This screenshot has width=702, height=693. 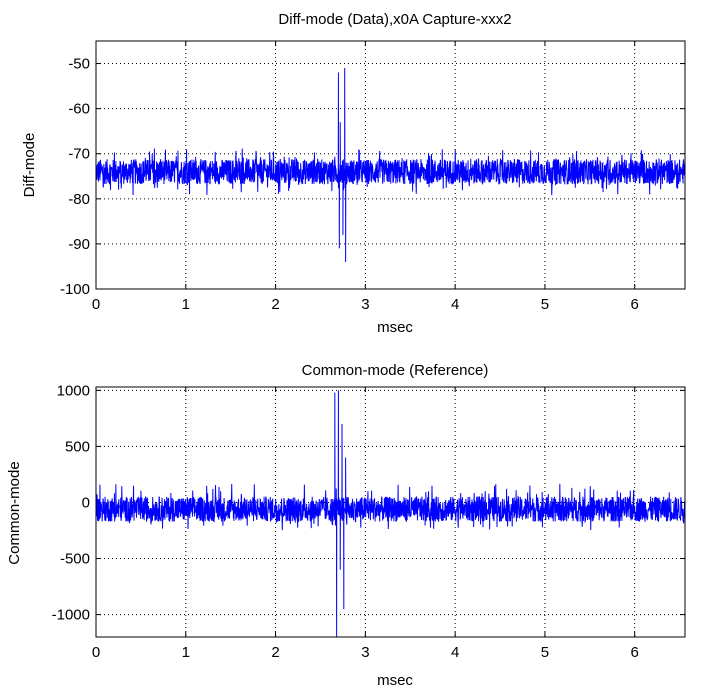 I want to click on y-tick-label: 500, so click(x=77, y=446).